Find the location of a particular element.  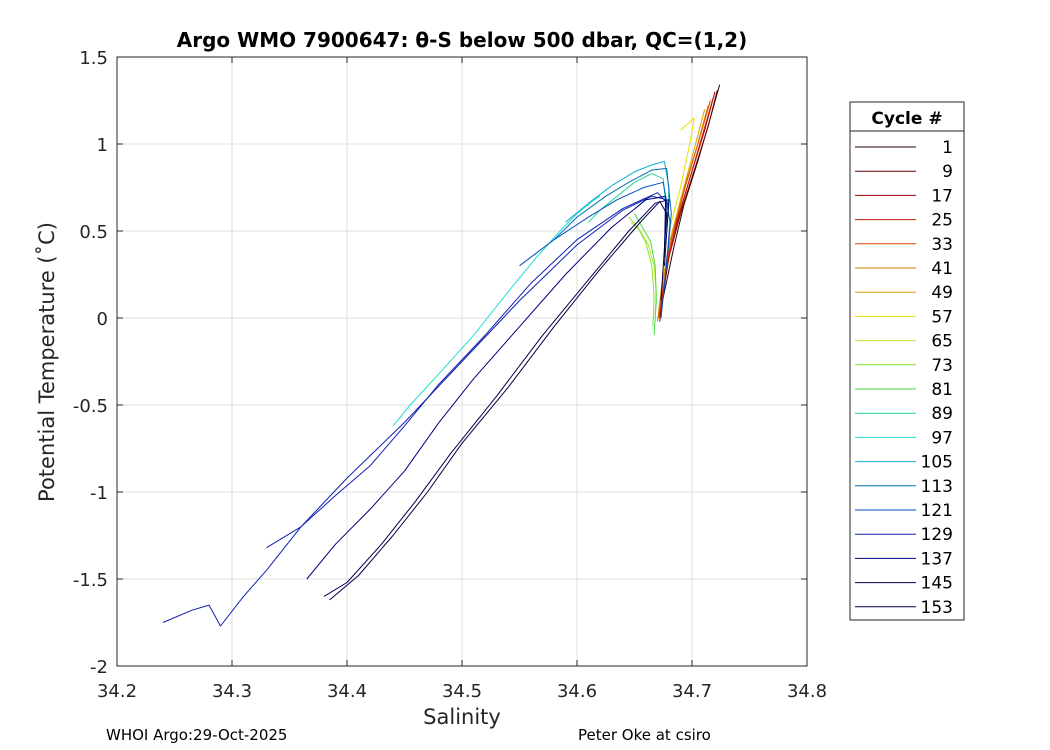

footer-source: WHOI Argo:29-Oct-2025 is located at coordinates (197, 735).